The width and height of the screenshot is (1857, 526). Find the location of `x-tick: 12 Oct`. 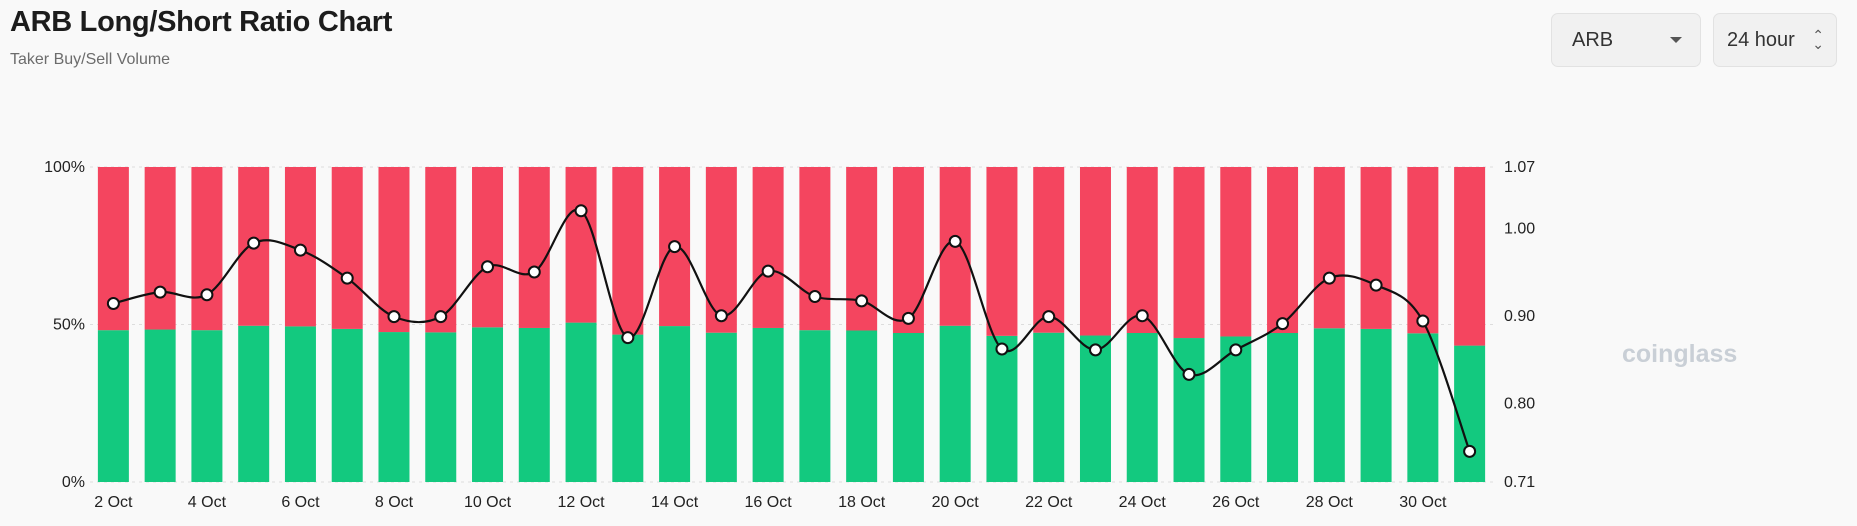

x-tick: 12 Oct is located at coordinates (581, 502).